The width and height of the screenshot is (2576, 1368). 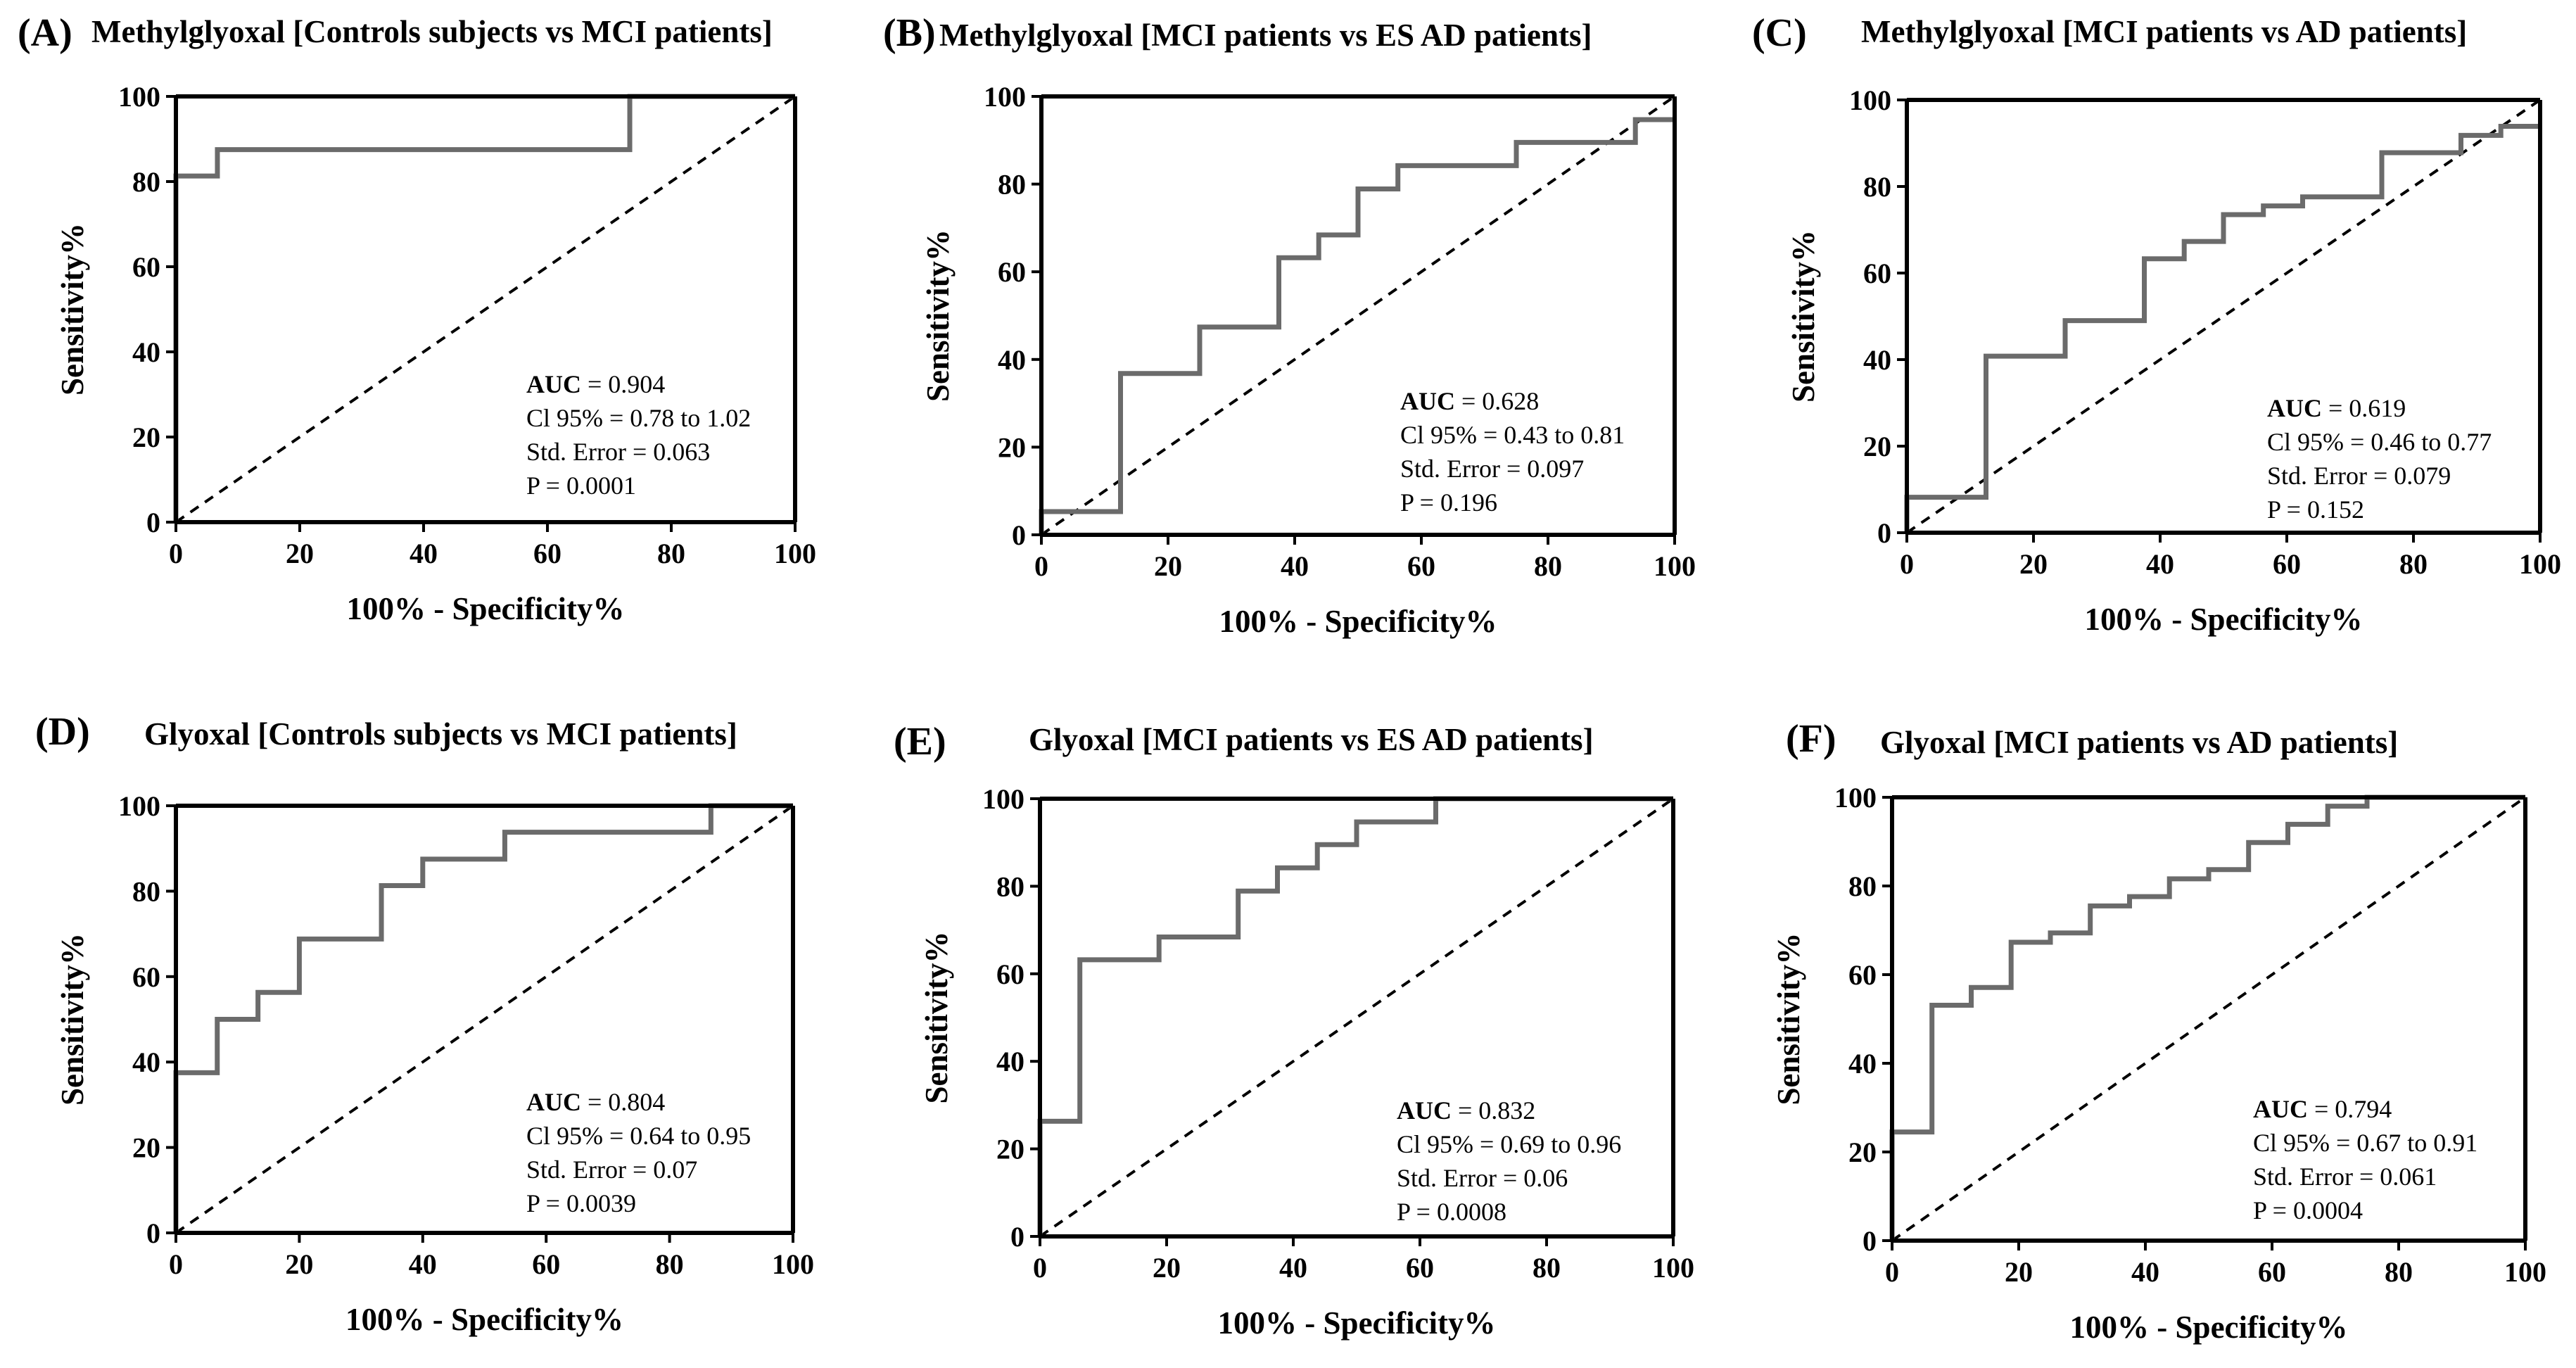 What do you see at coordinates (2379, 442) in the screenshot?
I see `ci-stat: Cl 95% = 0.46 to 0.77` at bounding box center [2379, 442].